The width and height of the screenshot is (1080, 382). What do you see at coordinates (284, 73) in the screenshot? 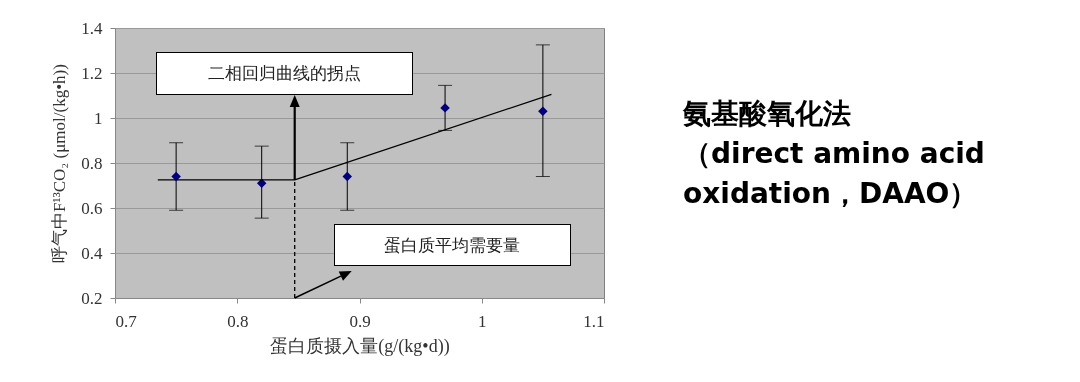
I see `callout-box: 二相回归曲线的拐点` at bounding box center [284, 73].